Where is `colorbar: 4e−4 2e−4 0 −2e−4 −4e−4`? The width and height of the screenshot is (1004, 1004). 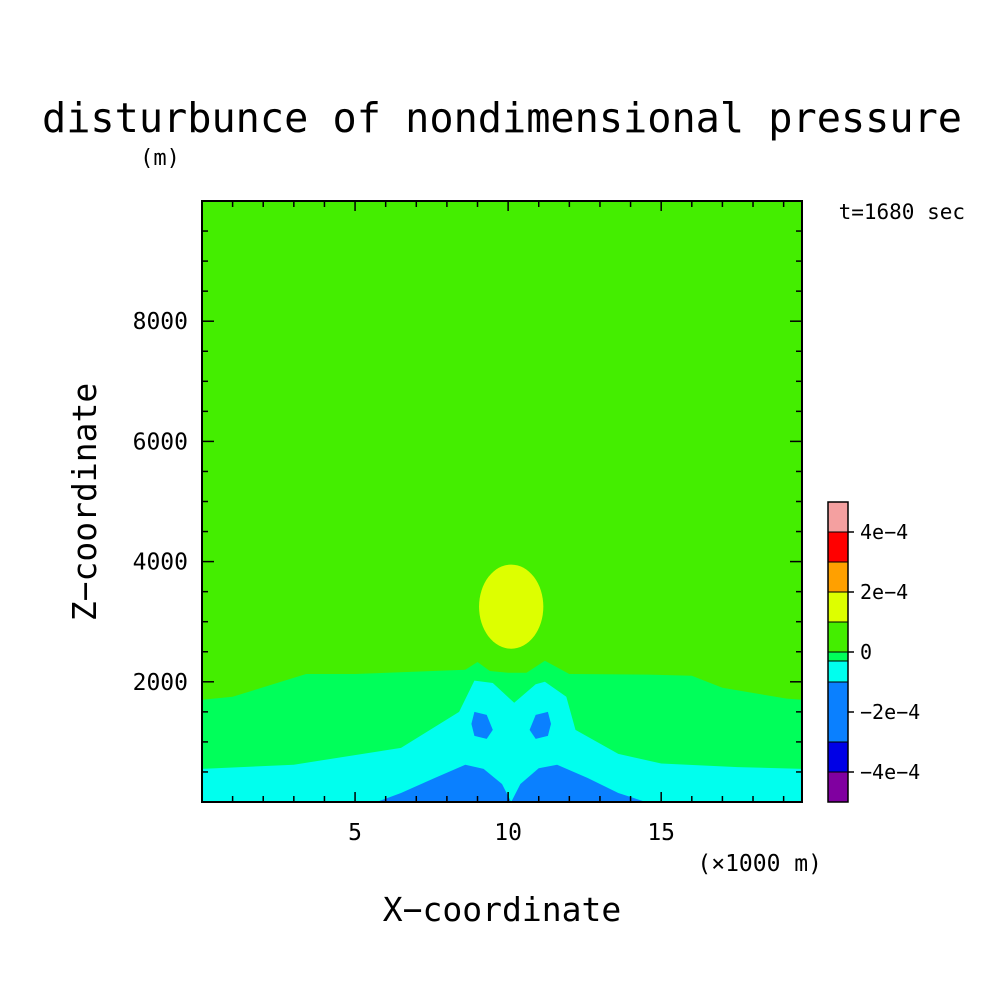 colorbar: 4e−4 2e−4 0 −2e−4 −4e−4 is located at coordinates (873, 652).